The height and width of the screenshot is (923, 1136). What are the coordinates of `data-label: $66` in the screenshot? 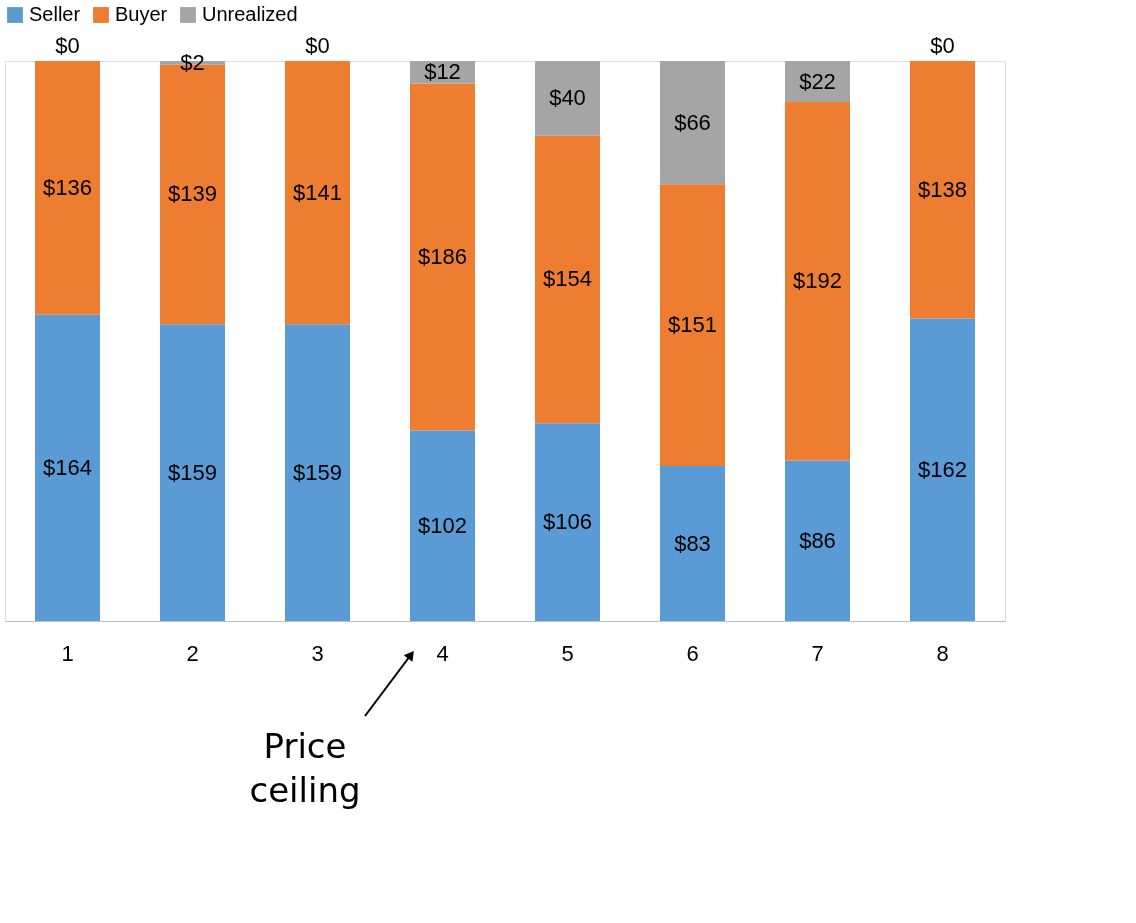 It's located at (692, 122).